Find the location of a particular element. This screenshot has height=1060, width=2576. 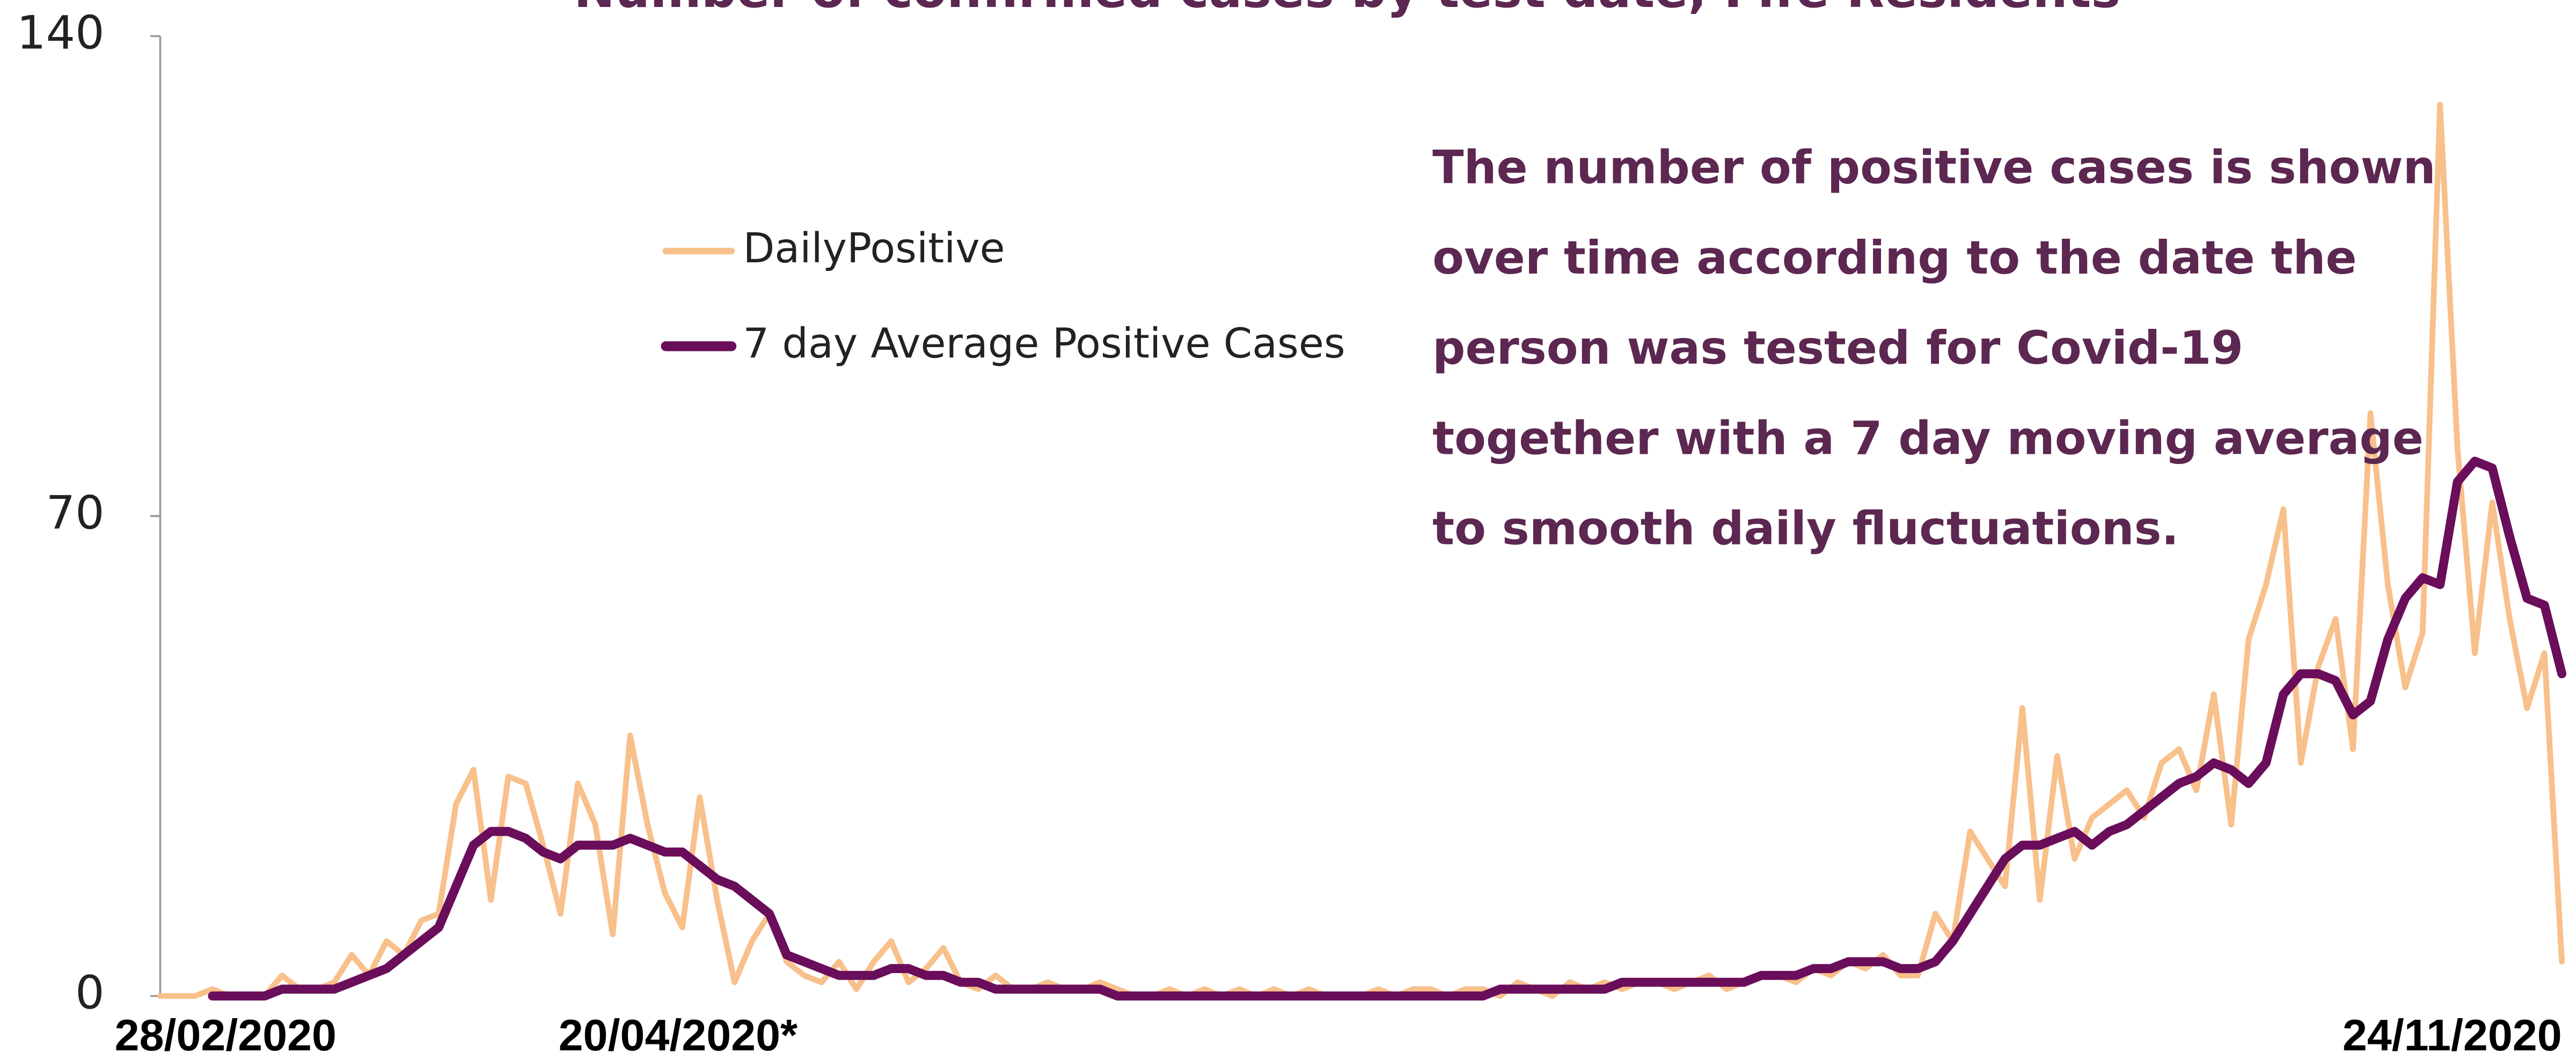

y-tick-label: 140 is located at coordinates (60, 33).